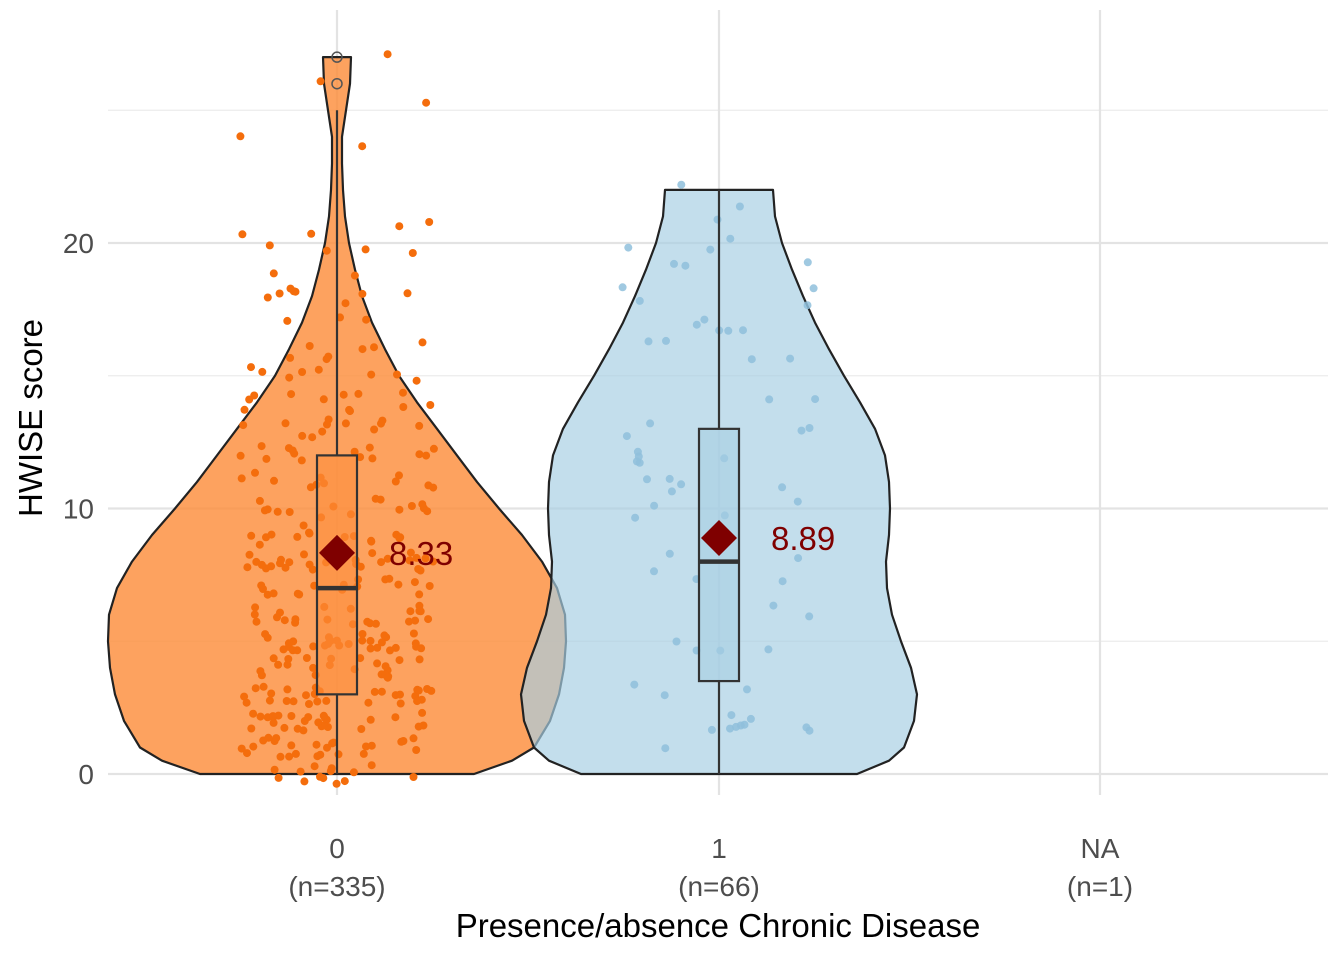 The width and height of the screenshot is (1344, 960). What do you see at coordinates (337, 83) in the screenshot?
I see `outlier-point` at bounding box center [337, 83].